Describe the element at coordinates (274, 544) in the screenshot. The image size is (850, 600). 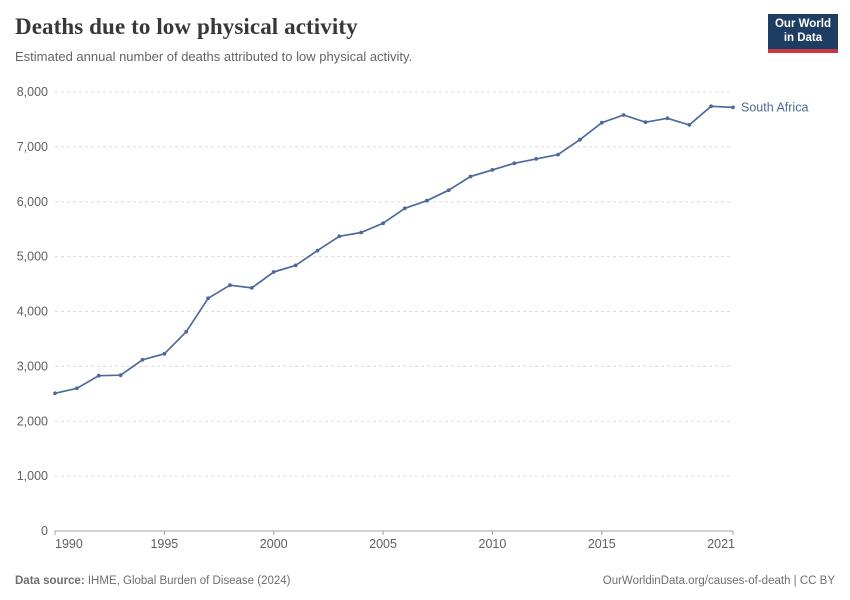
I see `x-tick-label: 2000` at that location.